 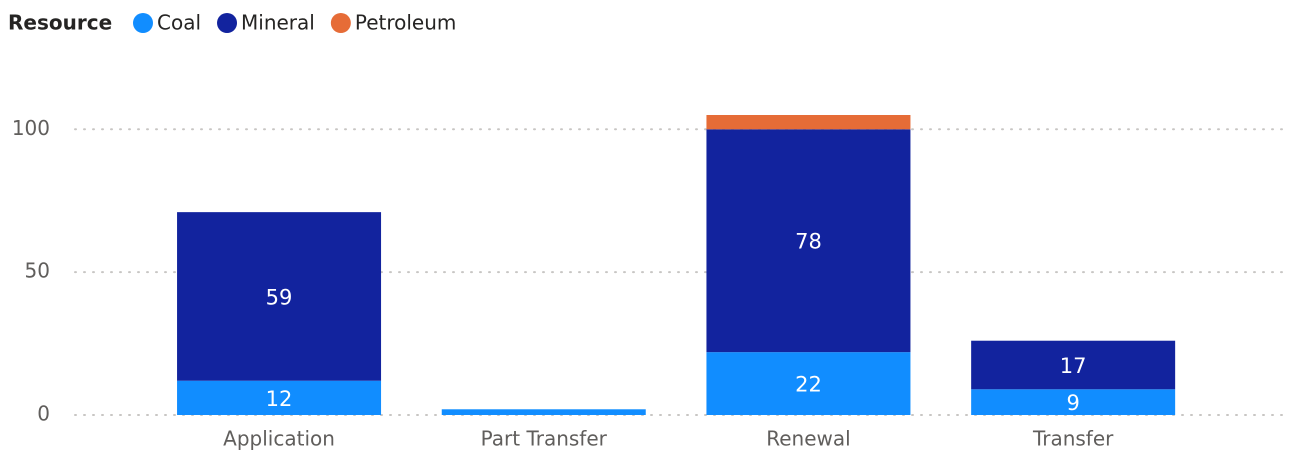 I want to click on y-tick-label: 50, so click(x=37, y=271).